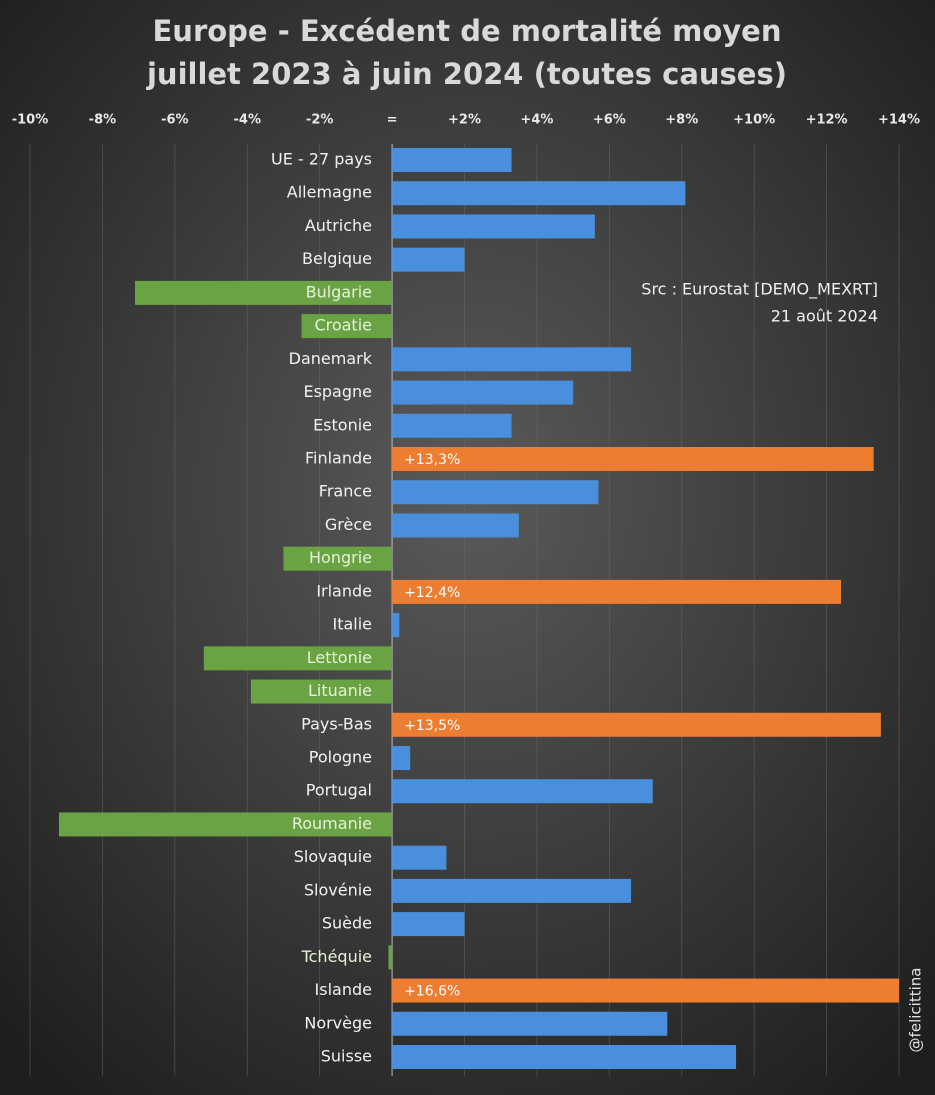 This screenshot has height=1095, width=935. Describe the element at coordinates (338, 1022) in the screenshot. I see `category-label: Norvège` at that location.